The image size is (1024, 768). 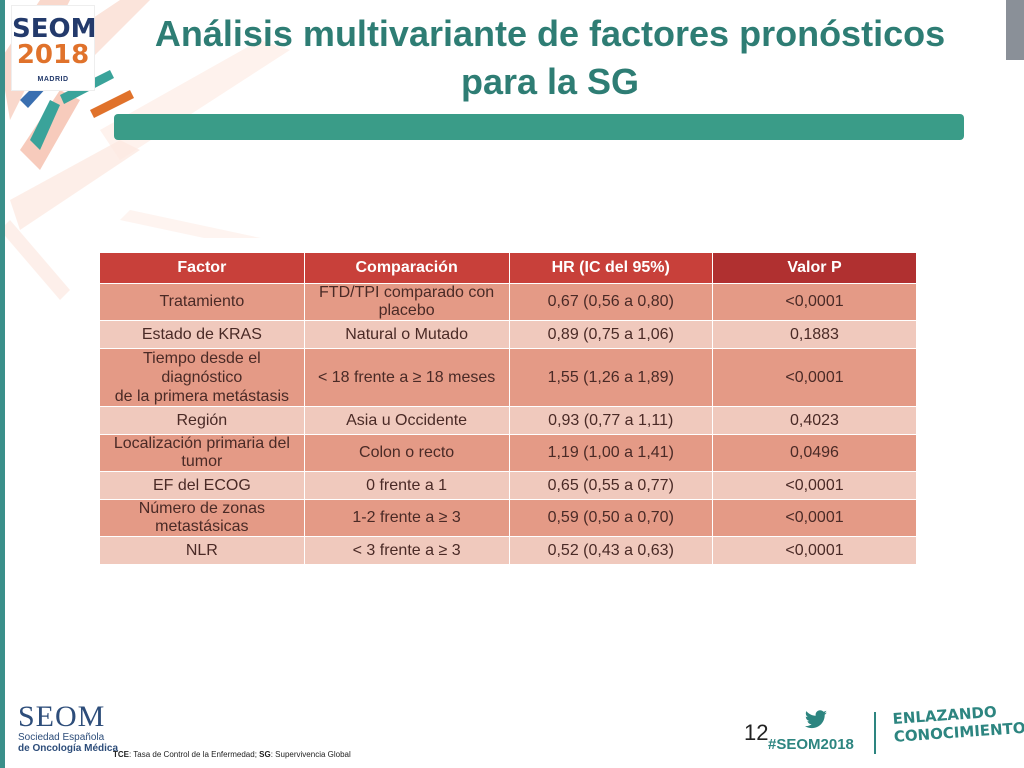 What do you see at coordinates (610, 420) in the screenshot?
I see `cell-hr: 0,93 (0,77 a 1,11)` at bounding box center [610, 420].